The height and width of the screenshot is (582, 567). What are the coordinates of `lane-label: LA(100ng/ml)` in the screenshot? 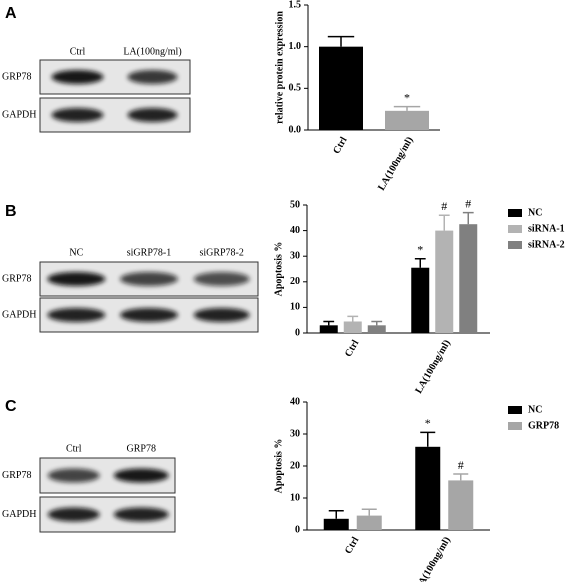 It's located at (152, 51).